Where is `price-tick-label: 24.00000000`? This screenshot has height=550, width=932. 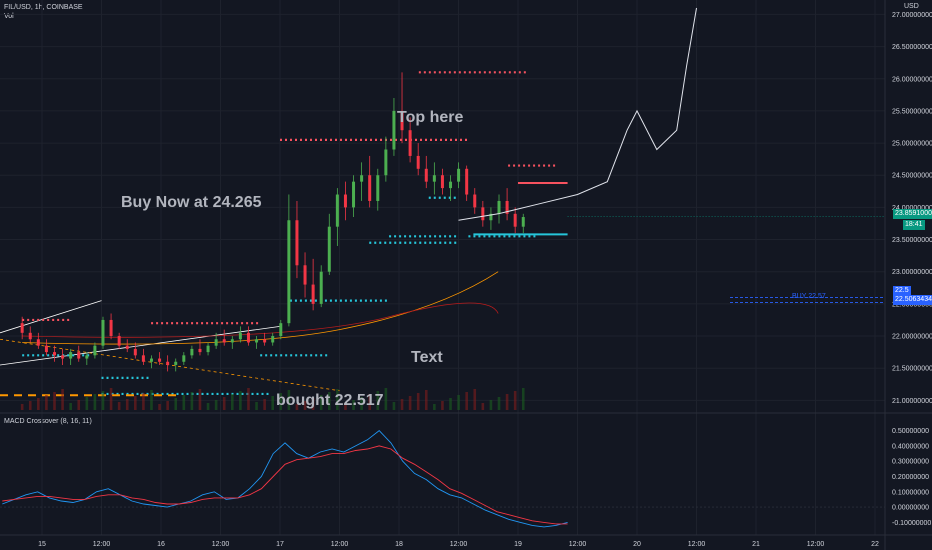 price-tick-label: 24.00000000 is located at coordinates (912, 208).